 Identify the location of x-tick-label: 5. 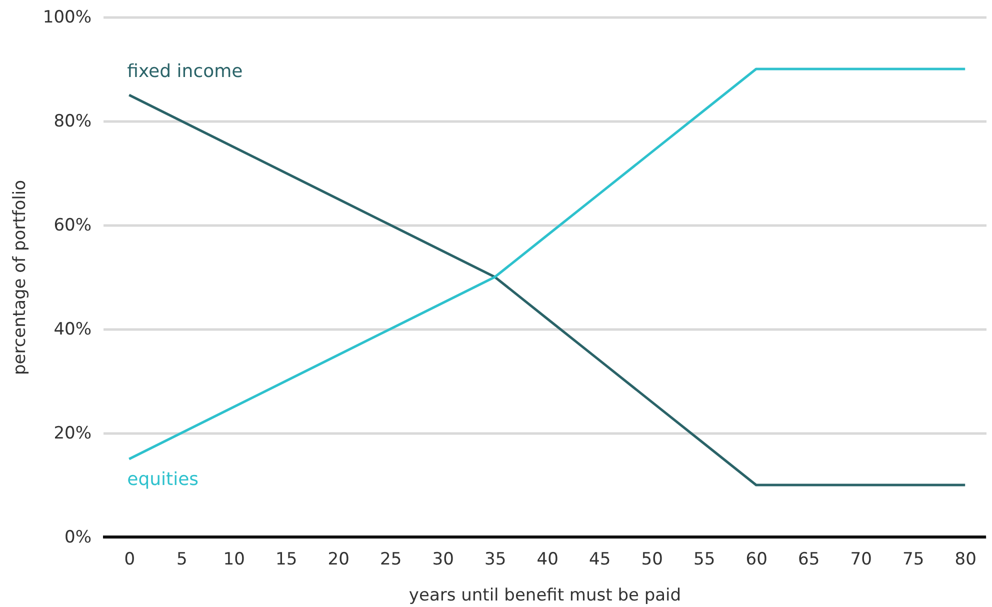
(182, 560).